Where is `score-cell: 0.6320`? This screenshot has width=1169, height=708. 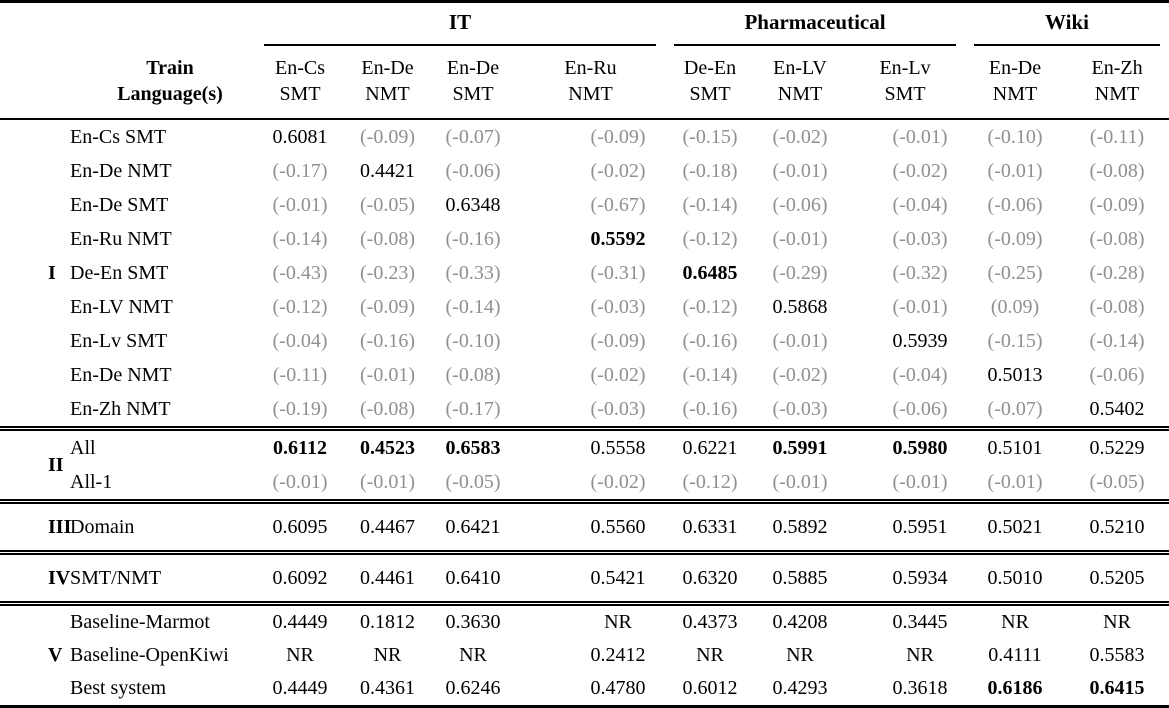
score-cell: 0.6320 is located at coordinates (710, 577).